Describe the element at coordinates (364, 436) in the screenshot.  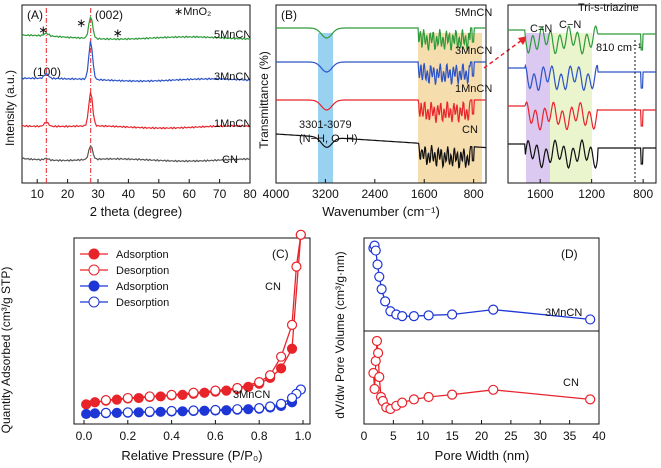
I see `x-tick-label-0: 0` at that location.